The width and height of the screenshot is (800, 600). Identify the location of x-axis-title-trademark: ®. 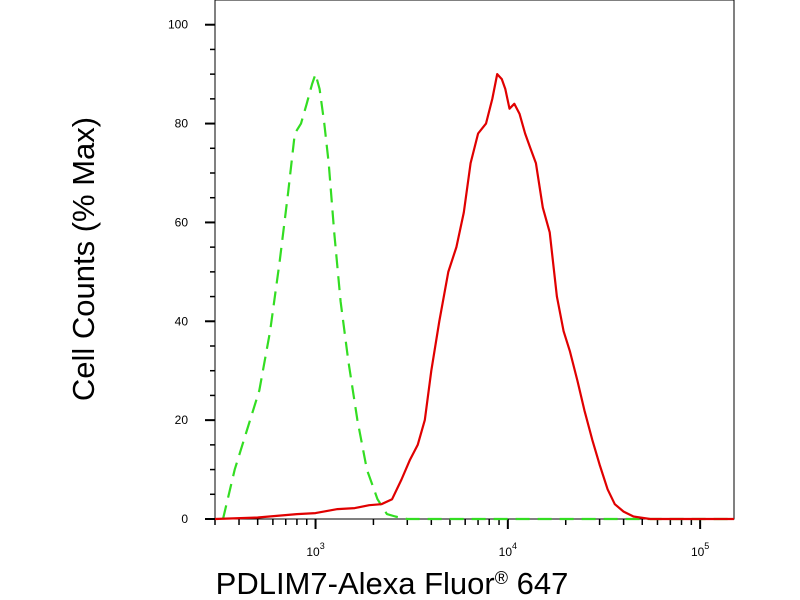
(501, 578).